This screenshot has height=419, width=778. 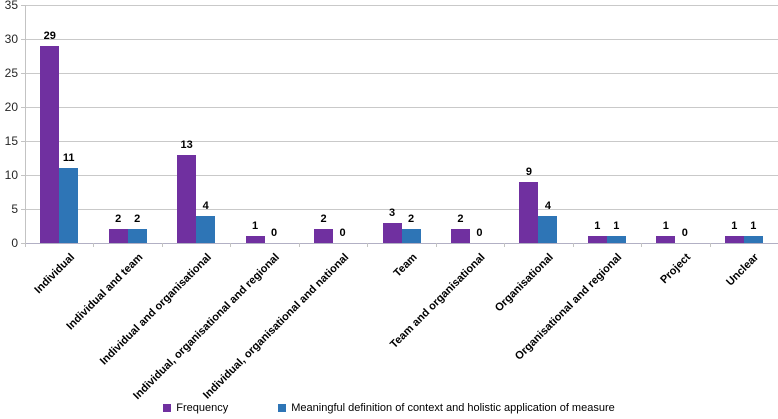 What do you see at coordinates (11, 175) in the screenshot?
I see `y-tick-label-10: 10` at bounding box center [11, 175].